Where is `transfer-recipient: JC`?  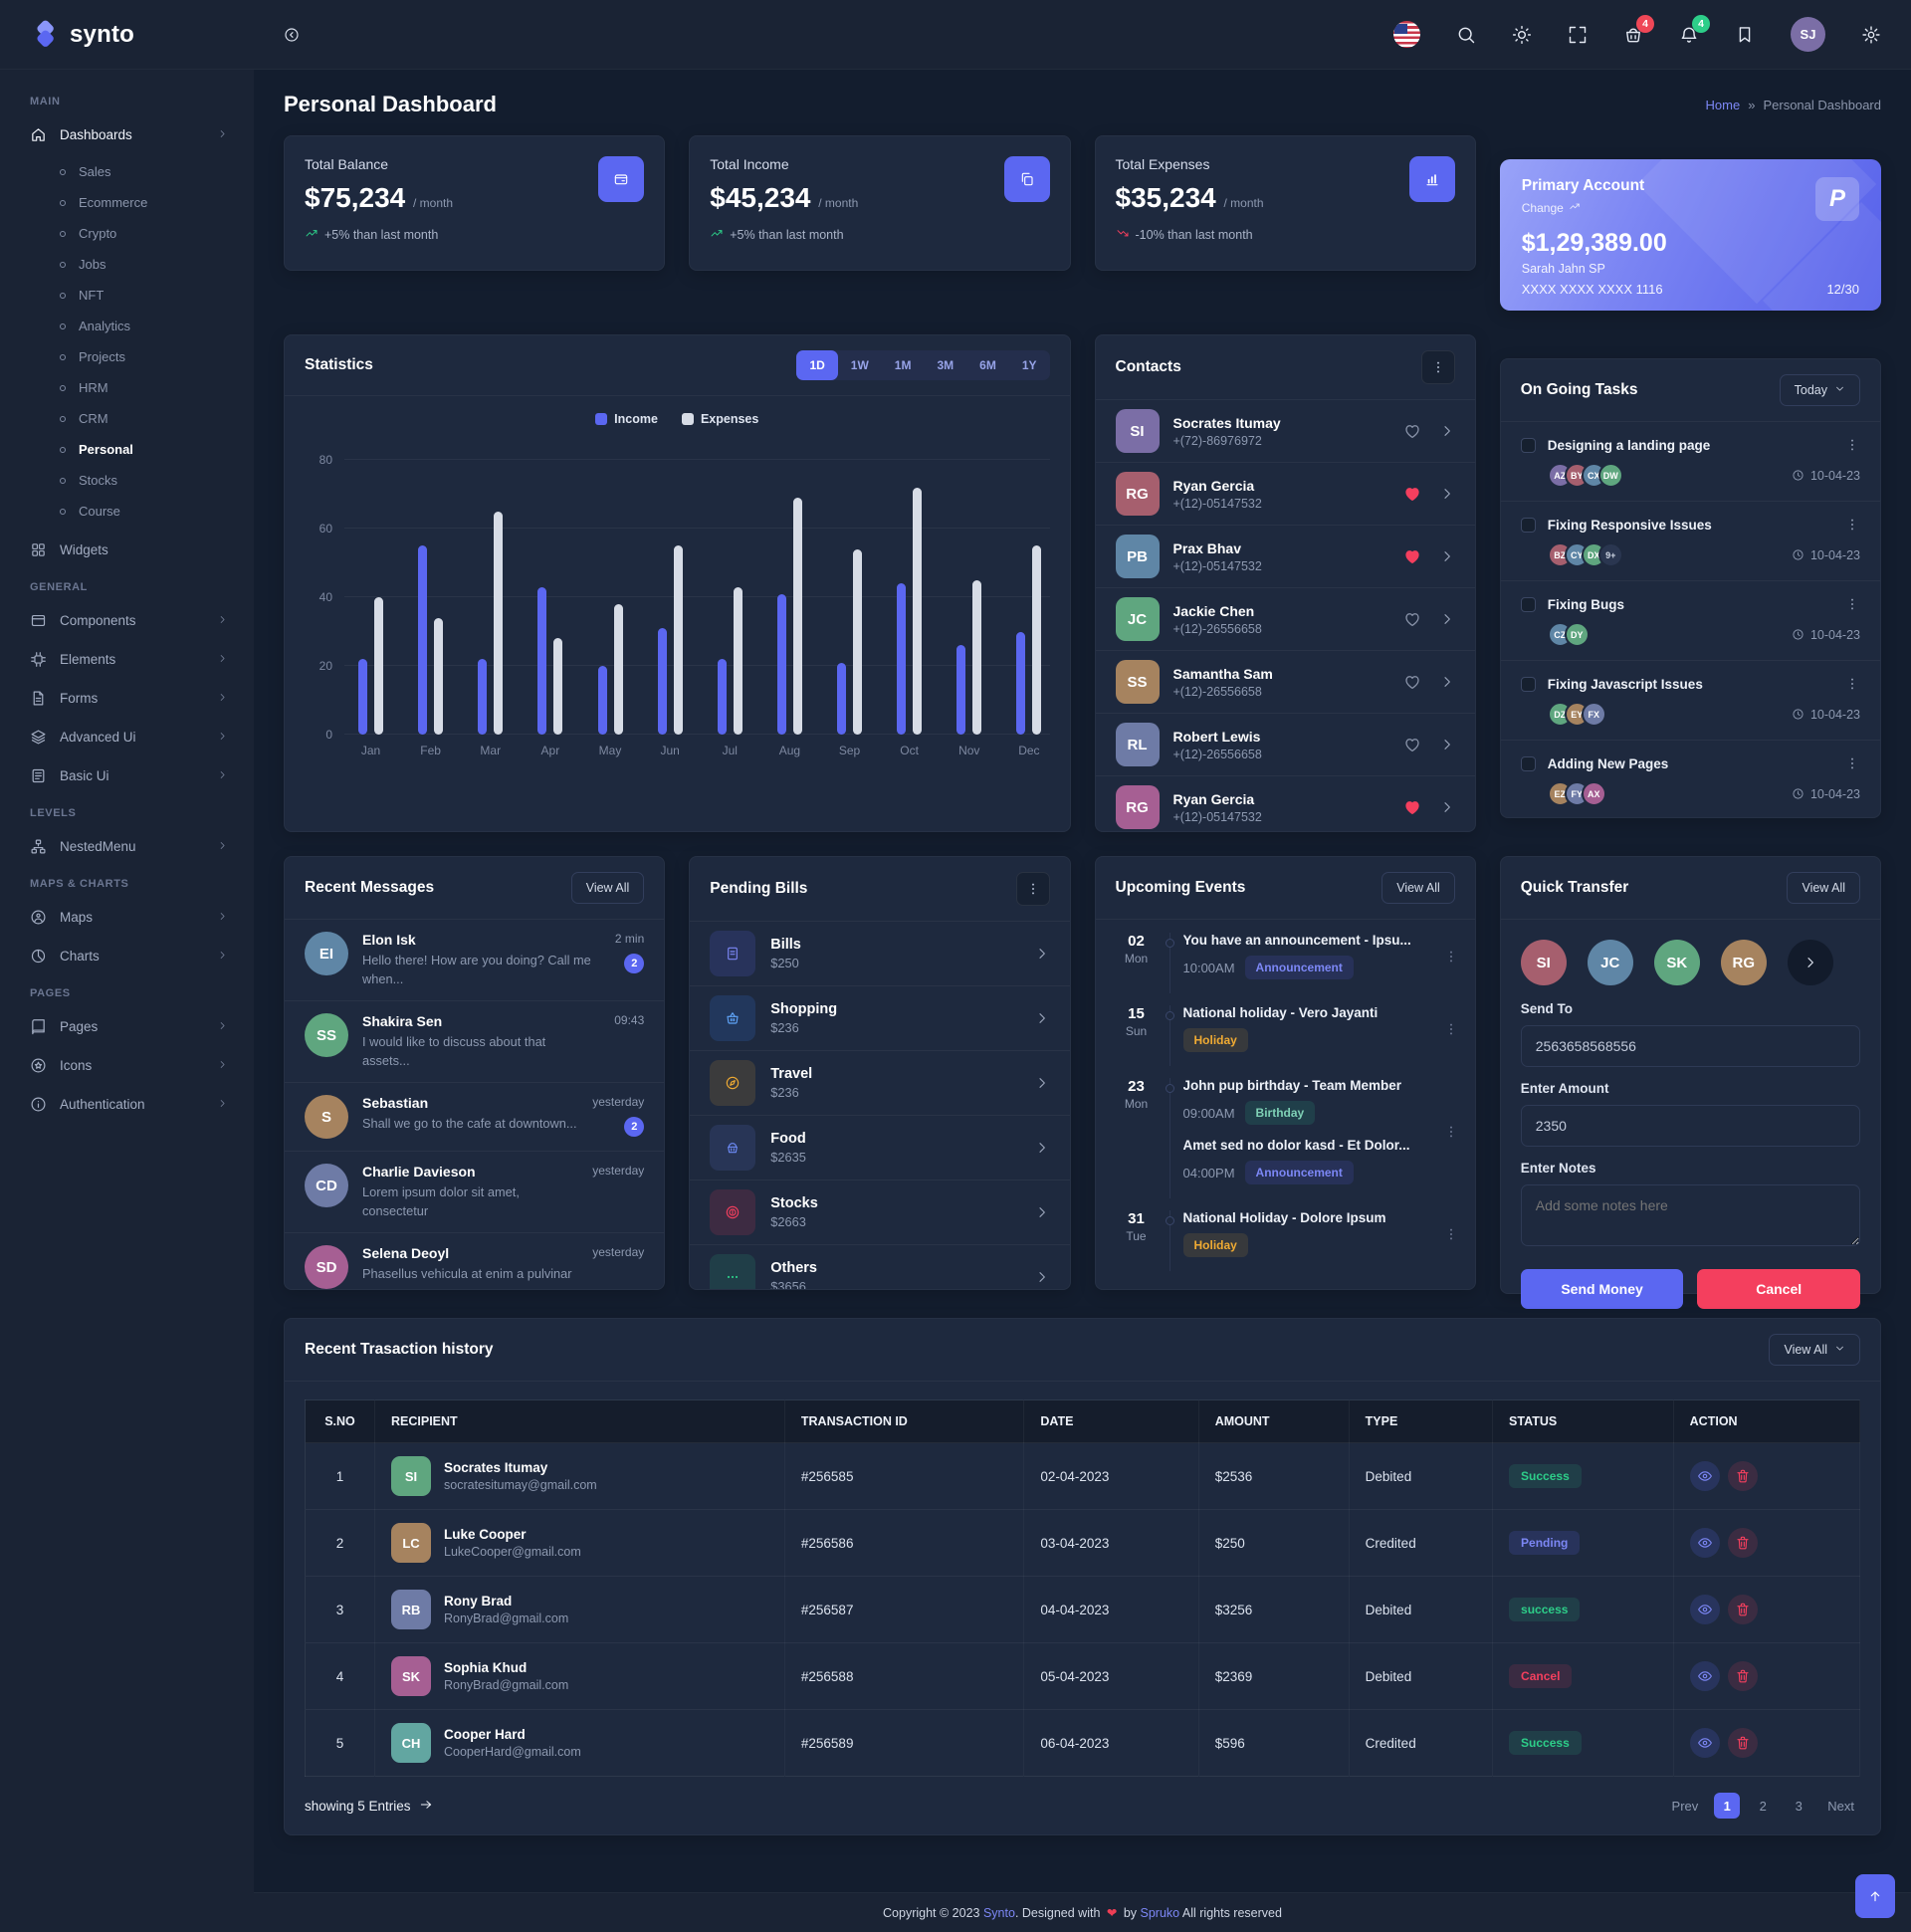 transfer-recipient: JC is located at coordinates (1610, 962).